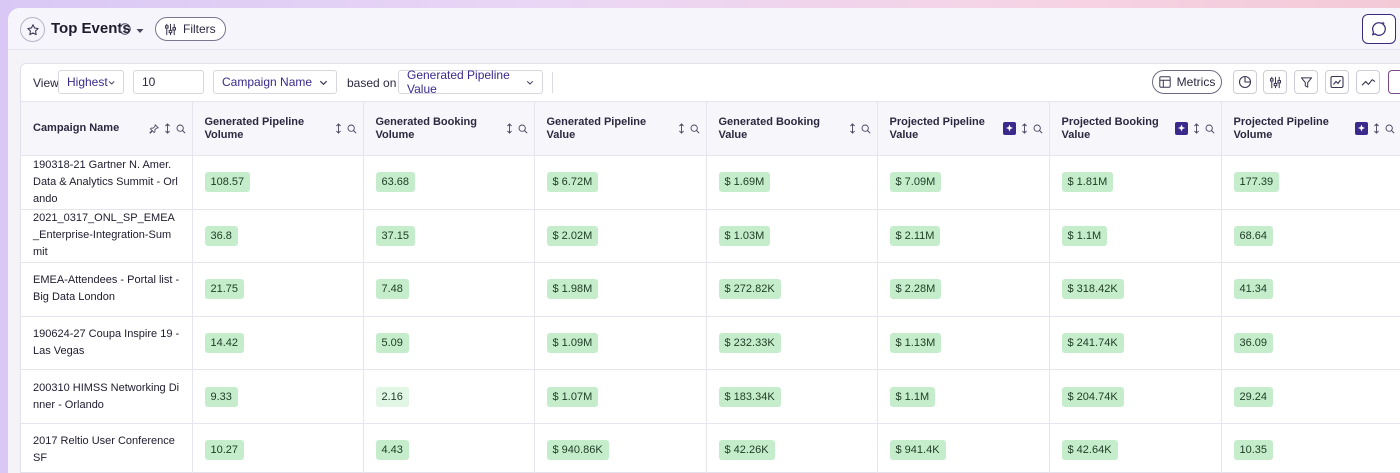  What do you see at coordinates (1089, 450) in the screenshot?
I see `value-pill: $ 42.64K` at bounding box center [1089, 450].